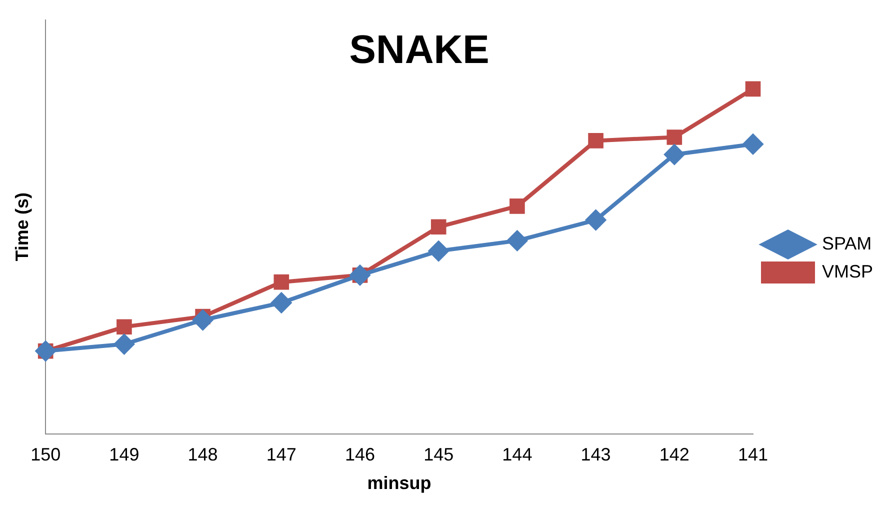  Describe the element at coordinates (203, 454) in the screenshot. I see `x-tick-label: 148` at that location.